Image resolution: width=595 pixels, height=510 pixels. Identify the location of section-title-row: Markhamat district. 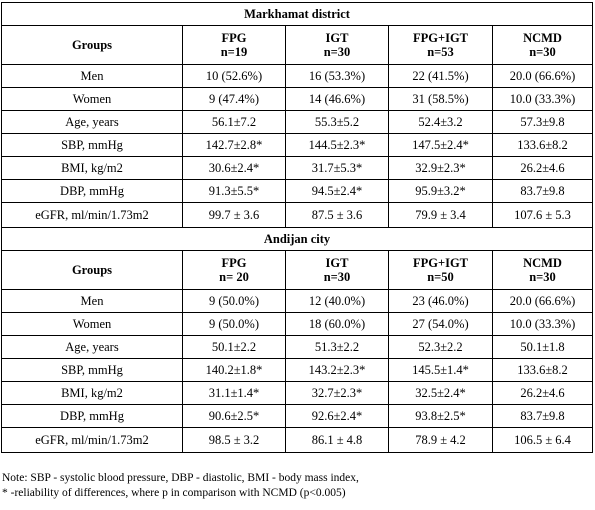
(297, 14).